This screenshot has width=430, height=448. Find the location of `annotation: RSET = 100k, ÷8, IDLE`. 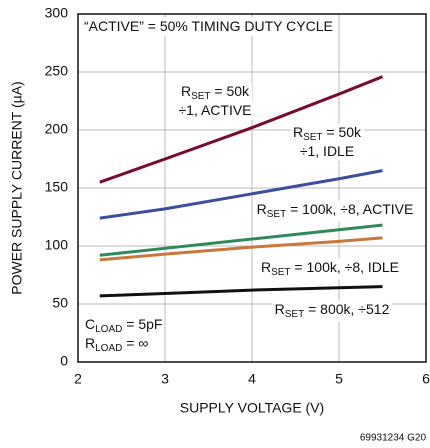

annotation: RSET = 100k, ÷8, IDLE is located at coordinates (330, 268).